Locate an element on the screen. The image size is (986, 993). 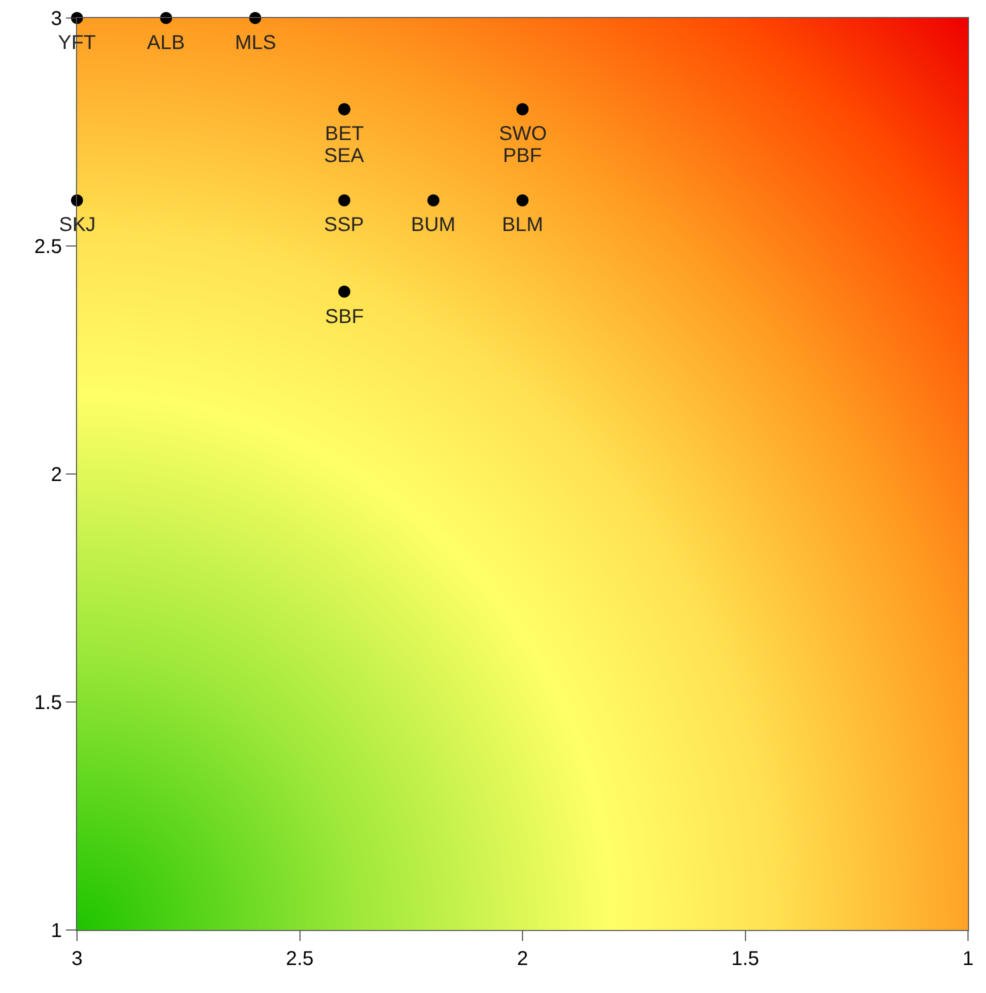
annotation: BUM is located at coordinates (433, 225).